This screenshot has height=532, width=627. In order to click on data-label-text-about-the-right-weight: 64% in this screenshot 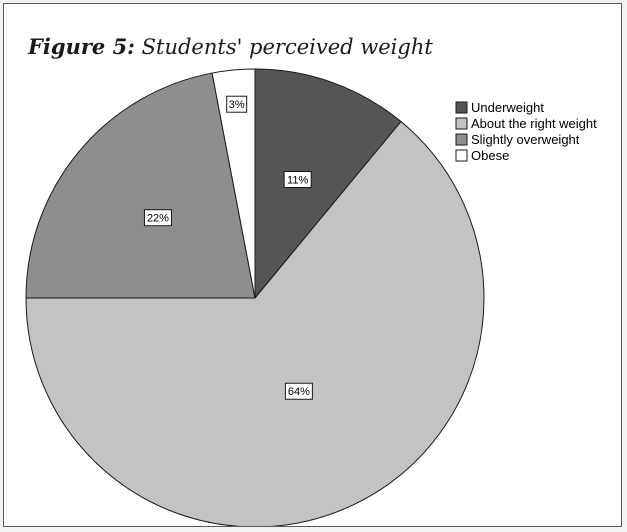, I will do `click(299, 392)`.